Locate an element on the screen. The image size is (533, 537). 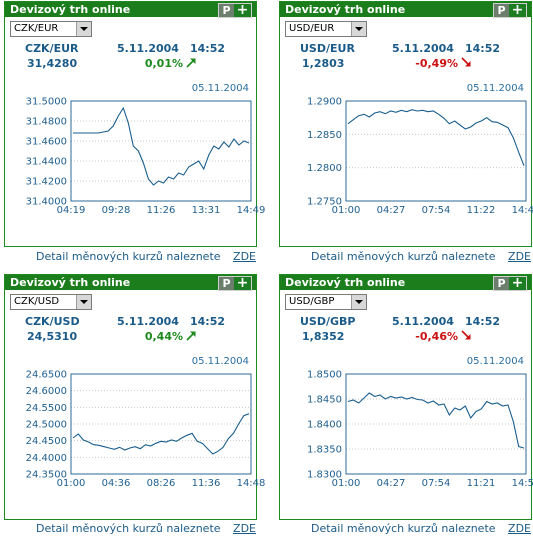
y-tick-label: 24.3500 is located at coordinates (46, 475).